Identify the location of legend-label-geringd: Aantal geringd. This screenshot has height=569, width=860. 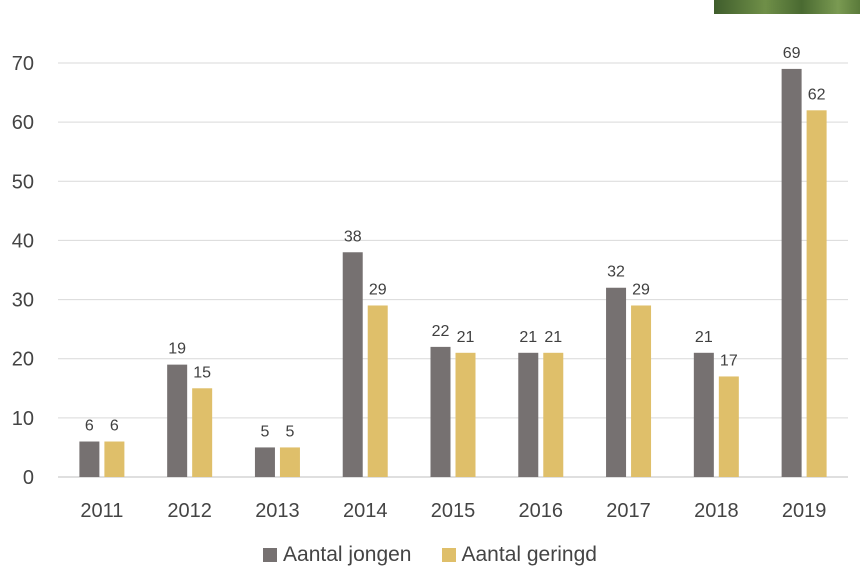
(529, 554).